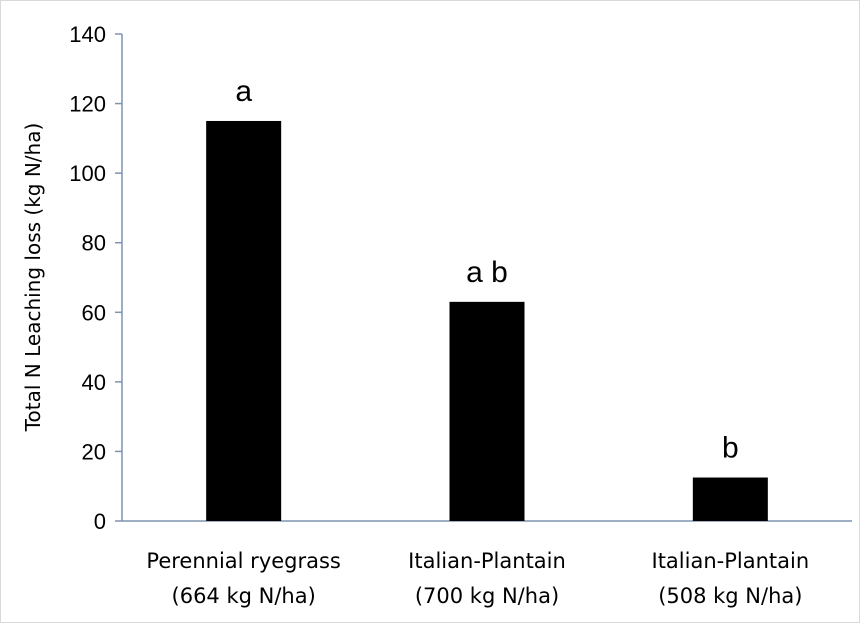 This screenshot has height=623, width=860. I want to click on y-tick-label: 80, so click(94, 243).